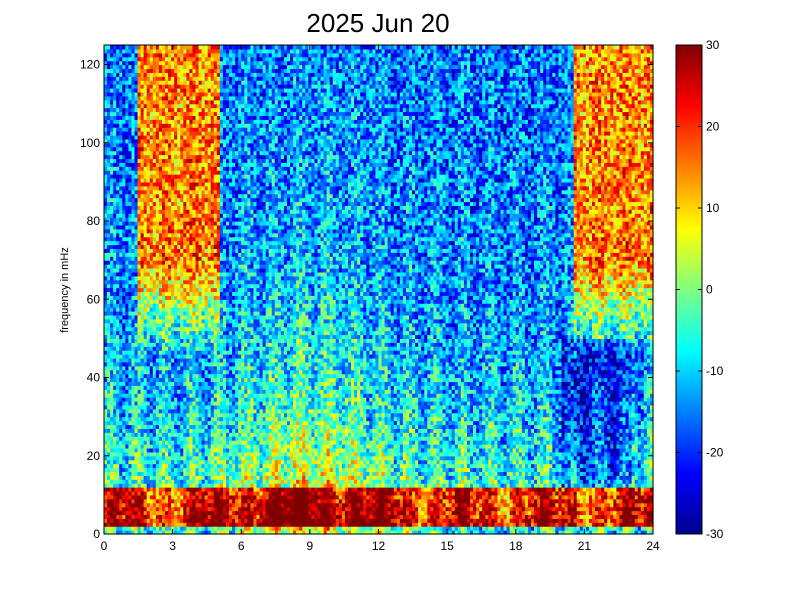 Image resolution: width=801 pixels, height=600 pixels. Describe the element at coordinates (377, 23) in the screenshot. I see `chart-title: 2025 Jun 20` at that location.